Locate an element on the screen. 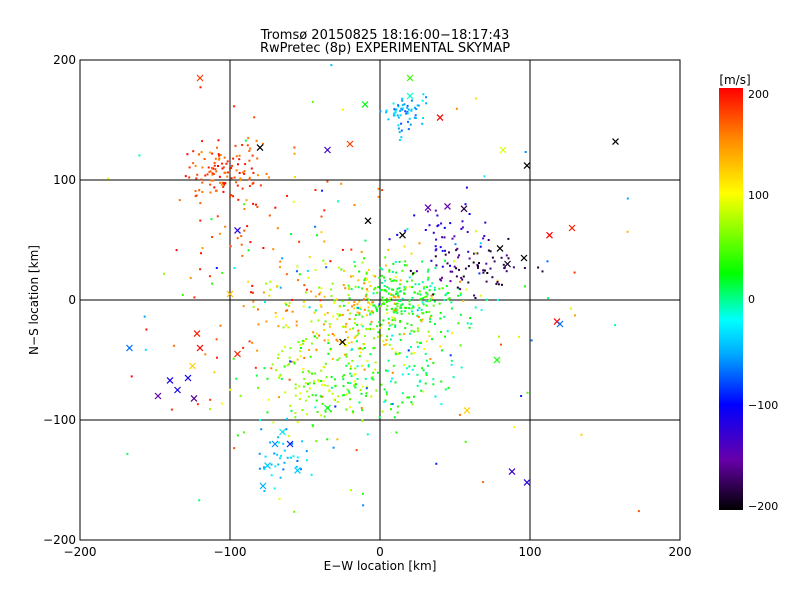 Image resolution: width=800 pixels, height=600 pixels. cross-marker is located at coordinates (200, 78).